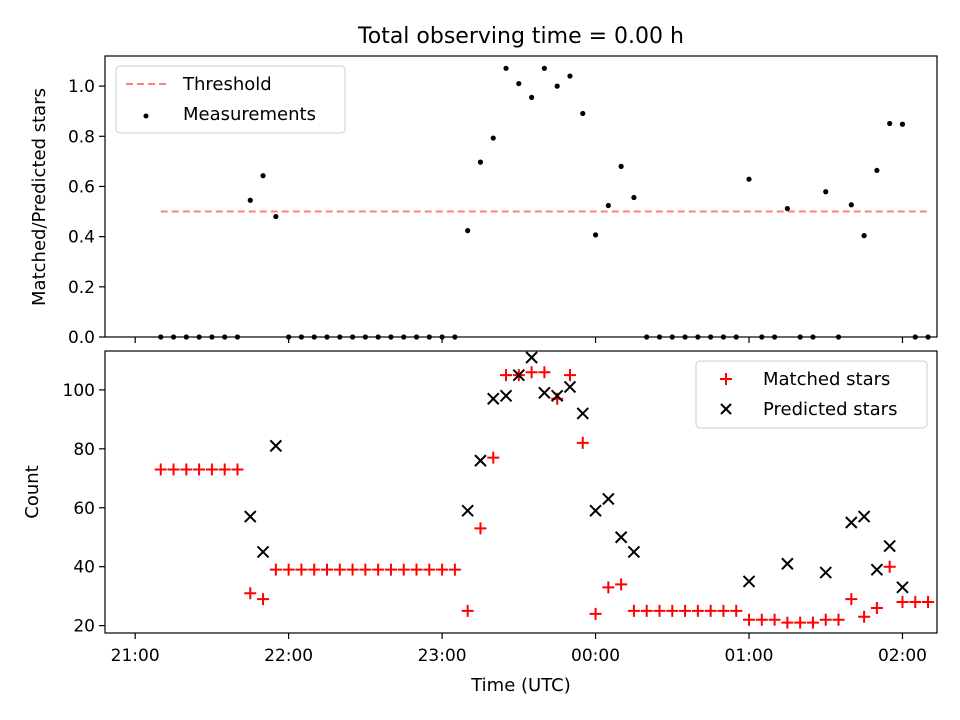 The height and width of the screenshot is (720, 960). Describe the element at coordinates (84, 568) in the screenshot. I see `bottom-ytick-label: 40` at that location.